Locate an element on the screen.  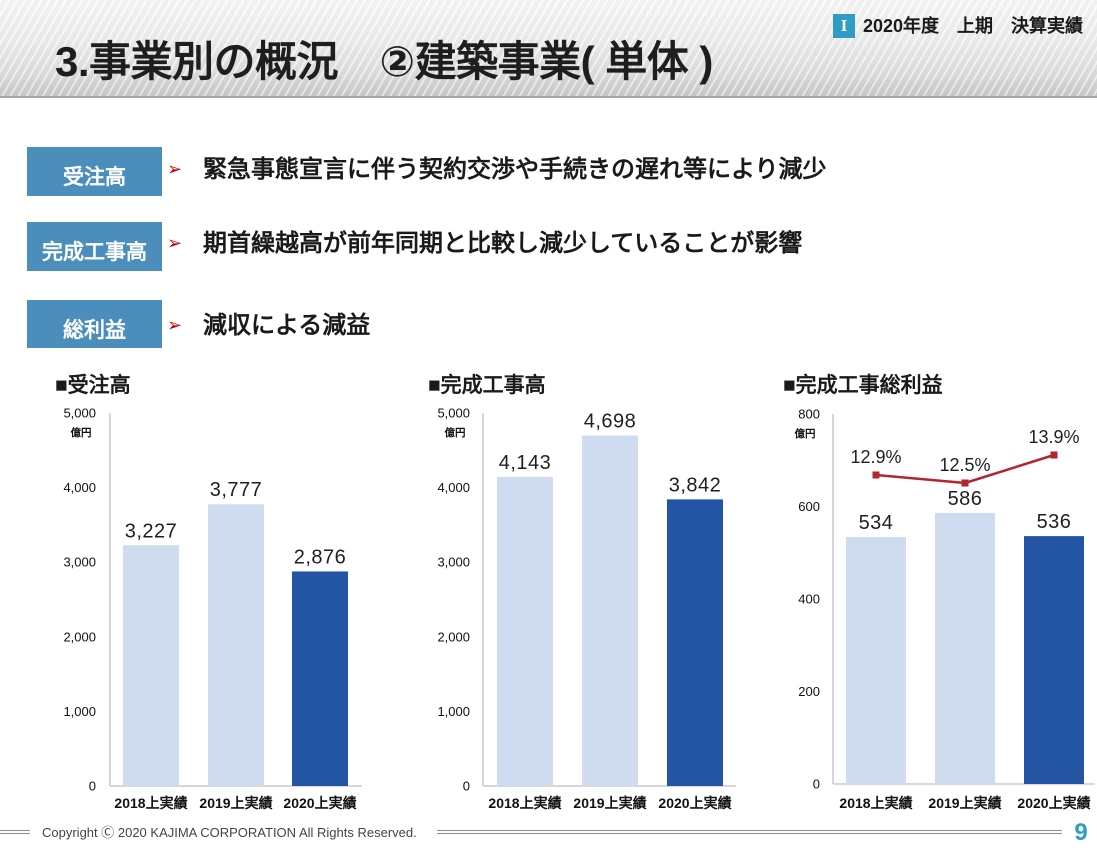
y-tick-label: 400 is located at coordinates (809, 599).